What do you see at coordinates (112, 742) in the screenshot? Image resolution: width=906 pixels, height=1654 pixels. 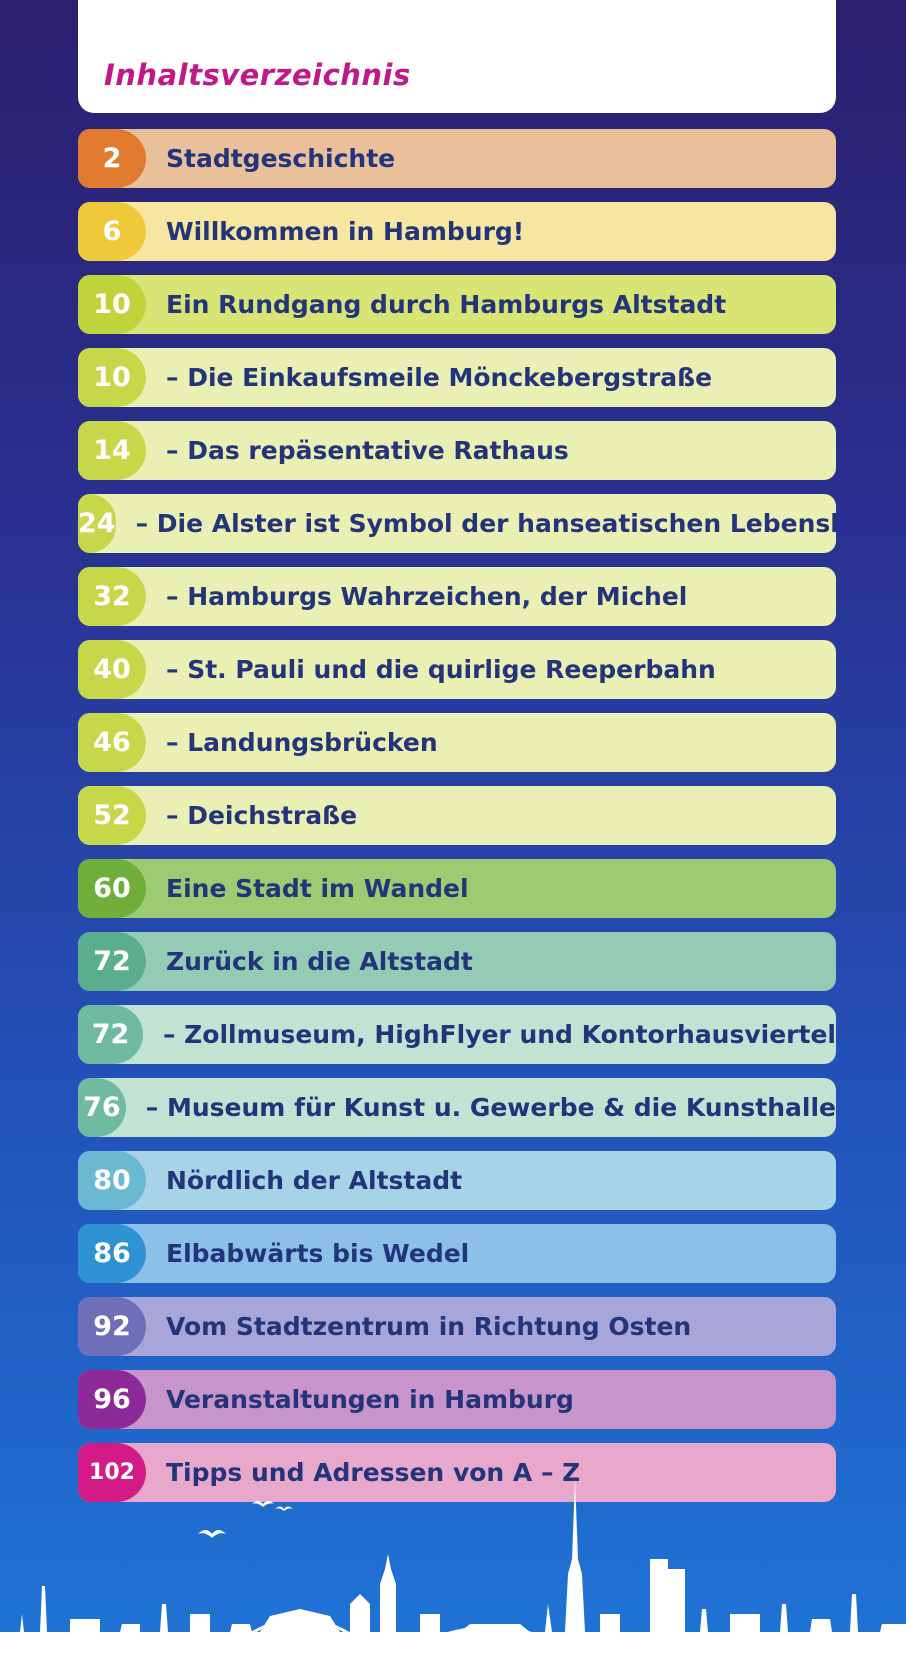 I see `toc-page-number: 46` at bounding box center [112, 742].